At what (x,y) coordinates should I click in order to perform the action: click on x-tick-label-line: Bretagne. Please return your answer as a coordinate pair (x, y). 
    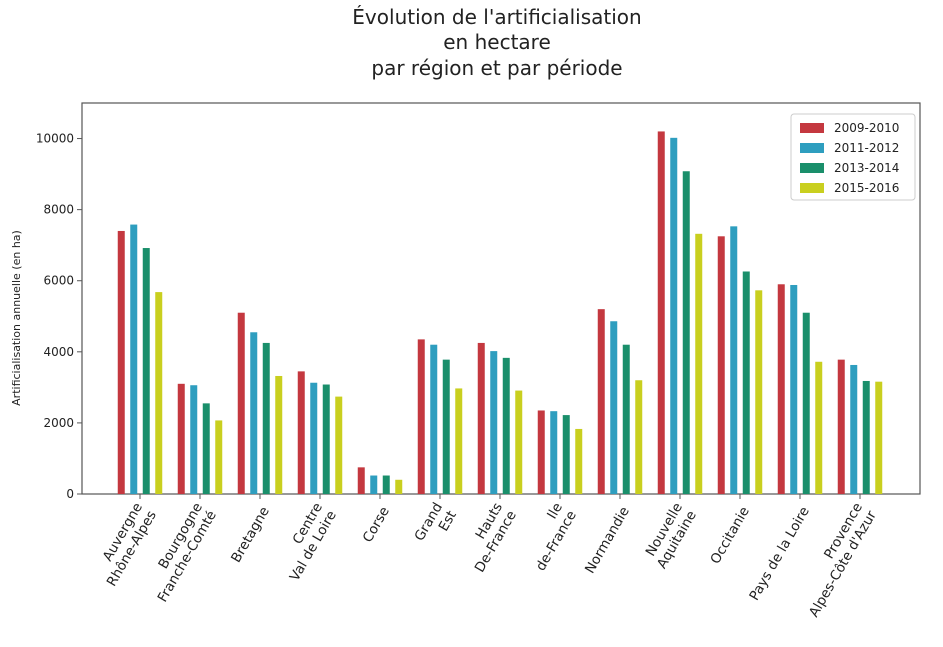
    Looking at the image, I should click on (250, 535).